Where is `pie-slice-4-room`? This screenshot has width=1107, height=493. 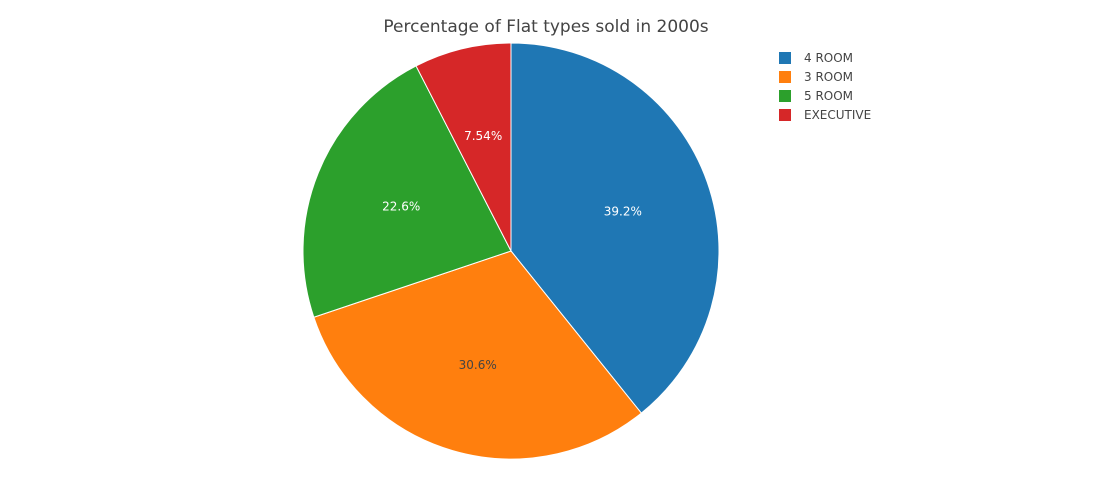
pie-slice-4-room is located at coordinates (615, 228).